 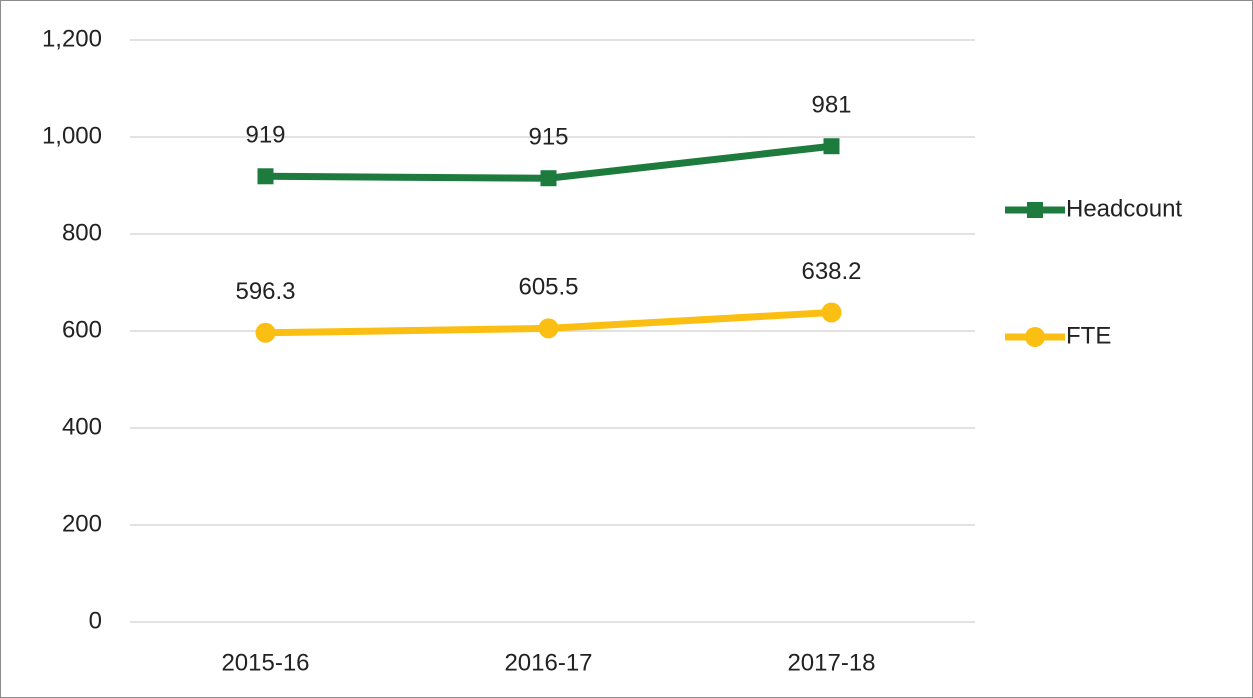 I want to click on y-tick-label: 600, so click(x=82, y=329).